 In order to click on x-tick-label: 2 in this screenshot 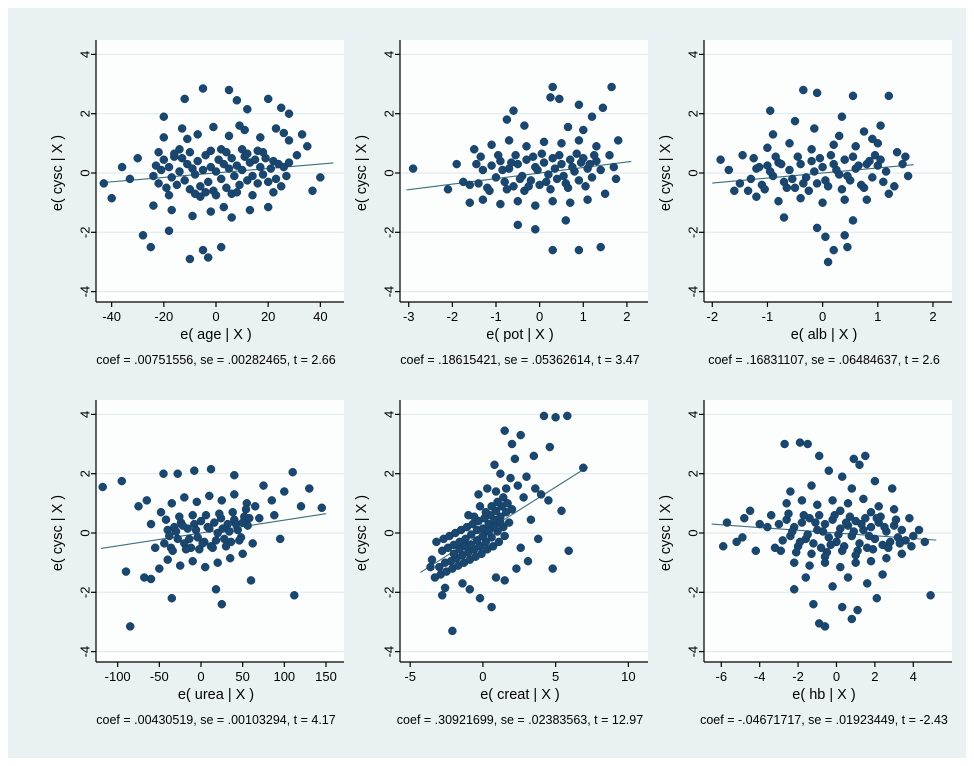, I will do `click(874, 676)`.